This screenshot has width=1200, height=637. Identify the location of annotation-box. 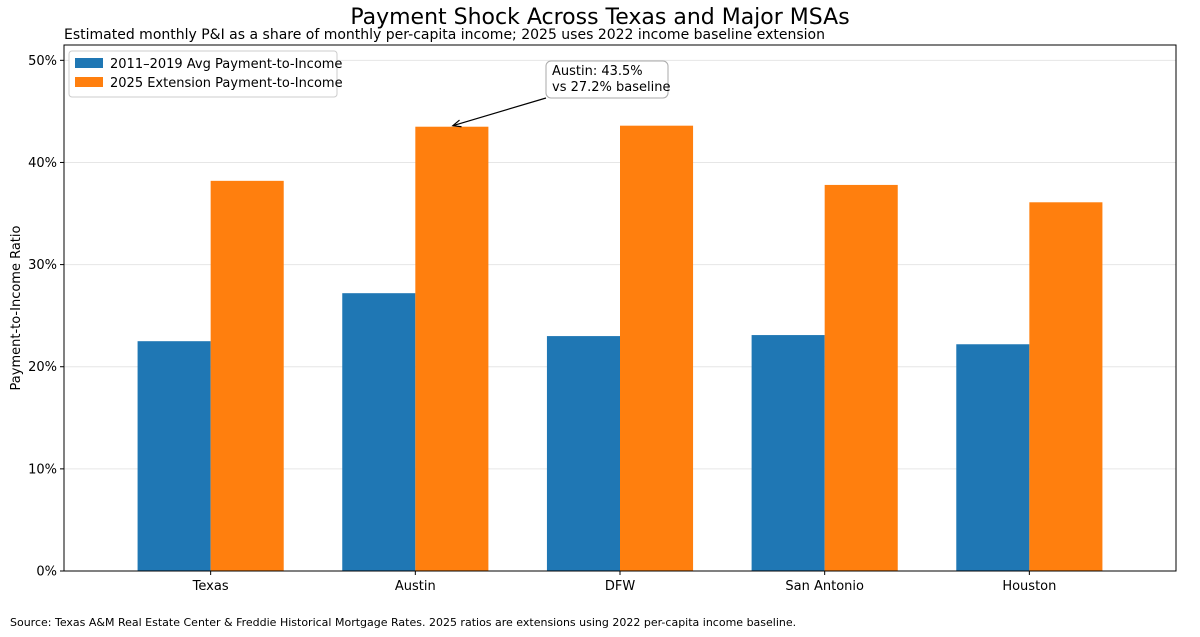
(607, 79).